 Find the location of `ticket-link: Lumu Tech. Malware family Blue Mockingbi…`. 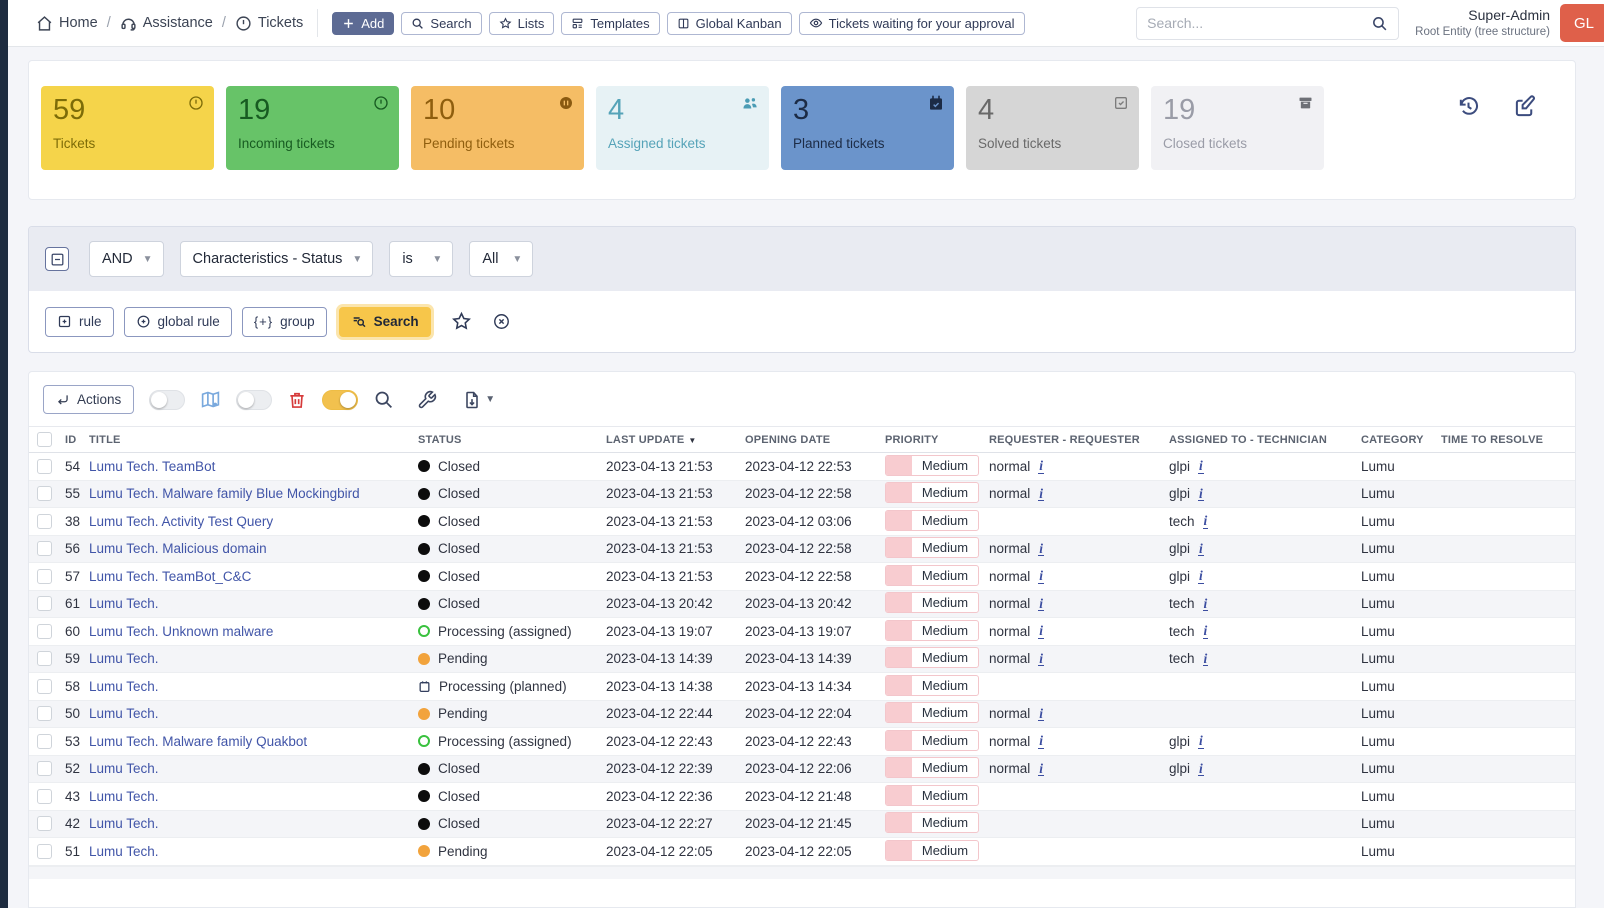

ticket-link: Lumu Tech. Malware family Blue Mockingbi… is located at coordinates (224, 494).